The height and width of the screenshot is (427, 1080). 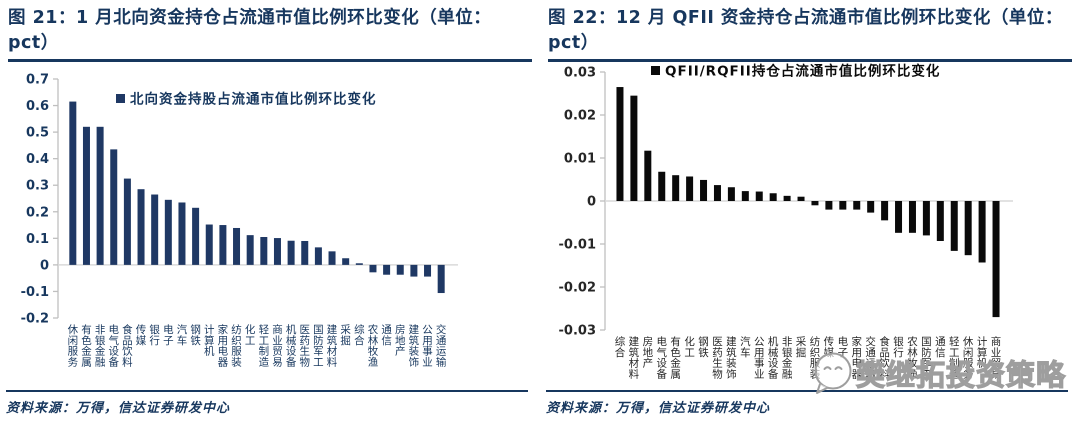 I want to click on x-axis-label: 化工, so click(x=689, y=347).